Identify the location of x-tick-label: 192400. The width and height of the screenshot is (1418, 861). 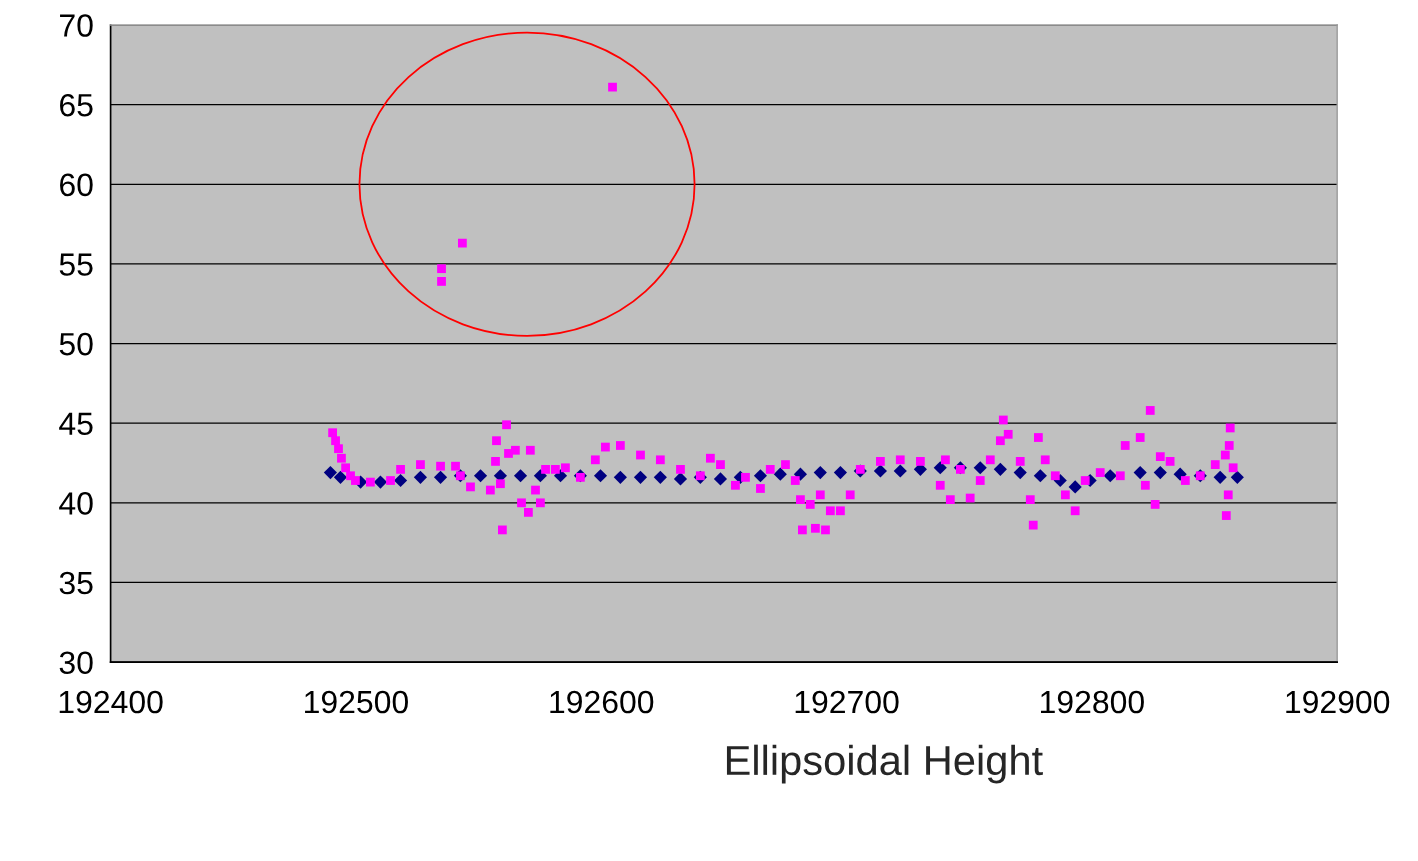
(111, 702).